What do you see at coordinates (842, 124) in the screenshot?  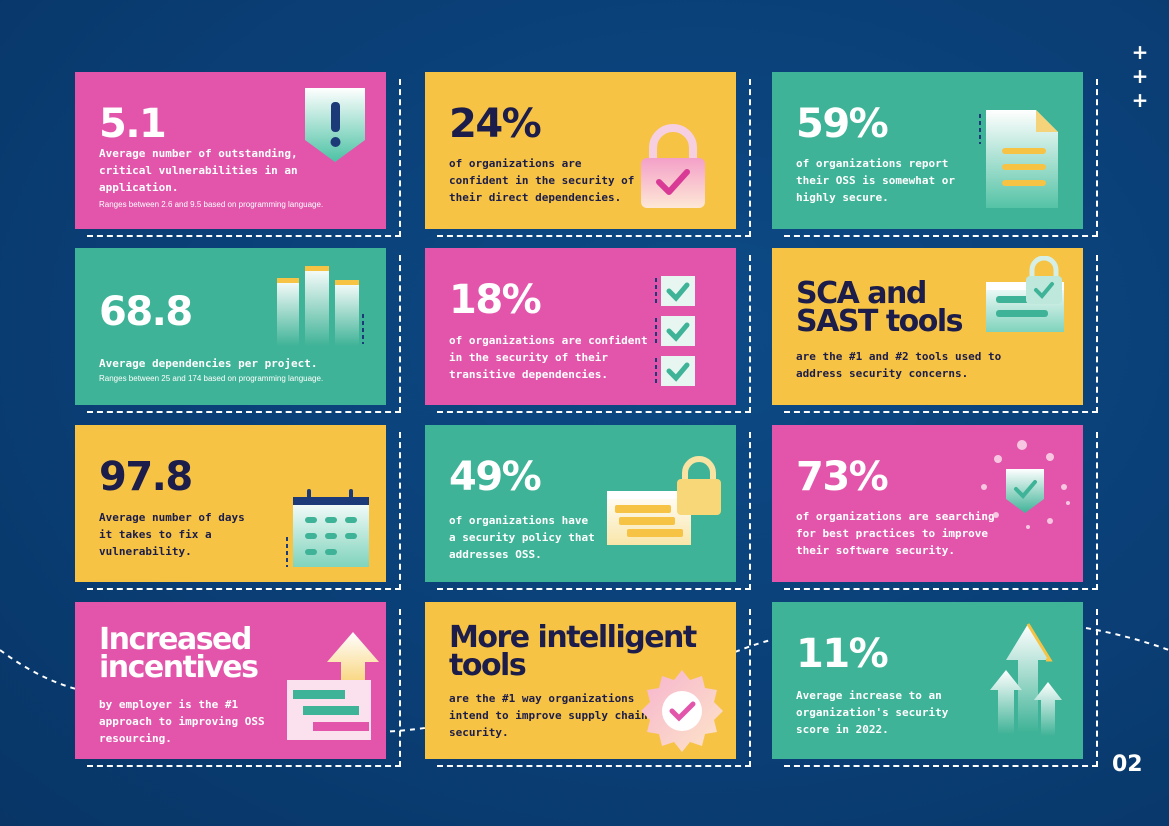 I see `stat-value: 59%` at bounding box center [842, 124].